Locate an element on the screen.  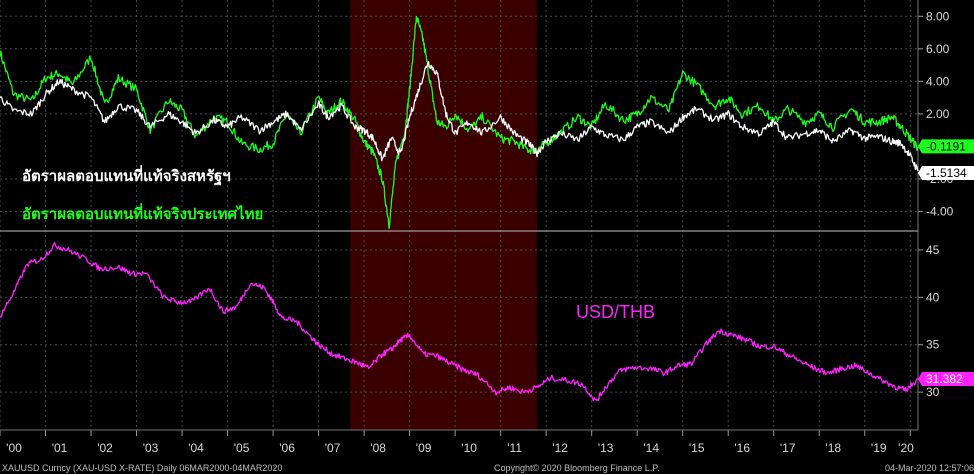
us-last-value-badge-bg is located at coordinates (946, 172).